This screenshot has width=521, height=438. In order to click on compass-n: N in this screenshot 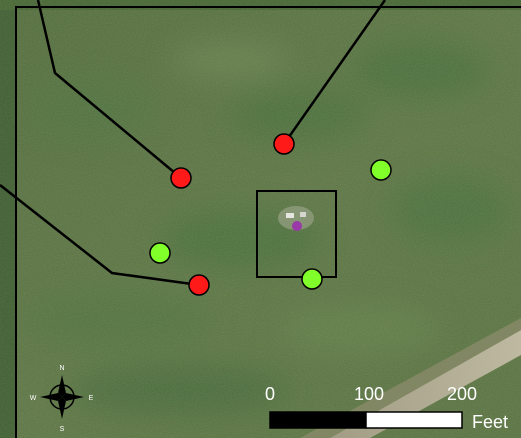, I will do `click(61, 368)`.